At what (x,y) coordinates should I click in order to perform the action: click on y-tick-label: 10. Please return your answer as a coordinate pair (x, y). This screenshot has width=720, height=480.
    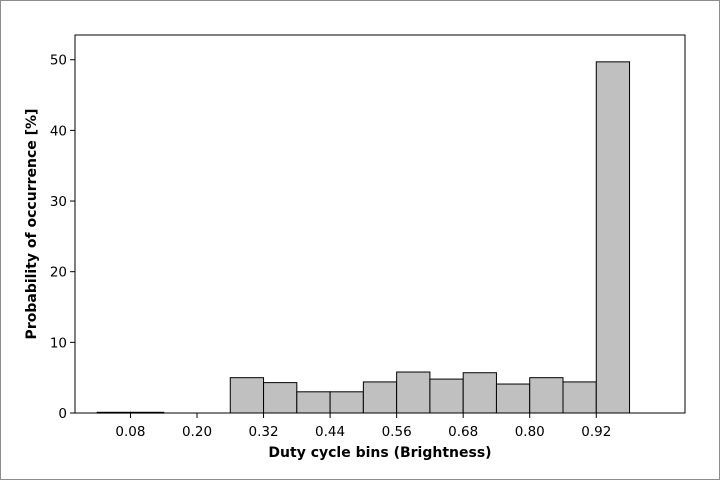
    Looking at the image, I should click on (58, 343).